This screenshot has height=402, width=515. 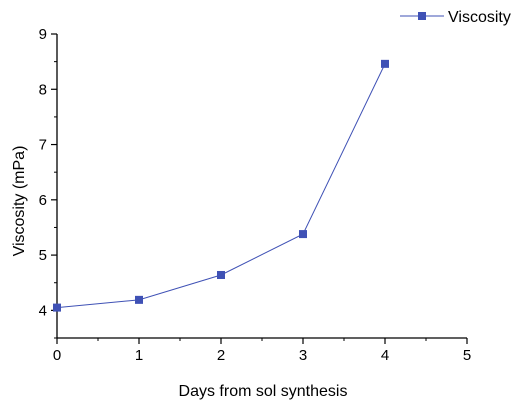 What do you see at coordinates (303, 355) in the screenshot?
I see `x-tick-label: 3` at bounding box center [303, 355].